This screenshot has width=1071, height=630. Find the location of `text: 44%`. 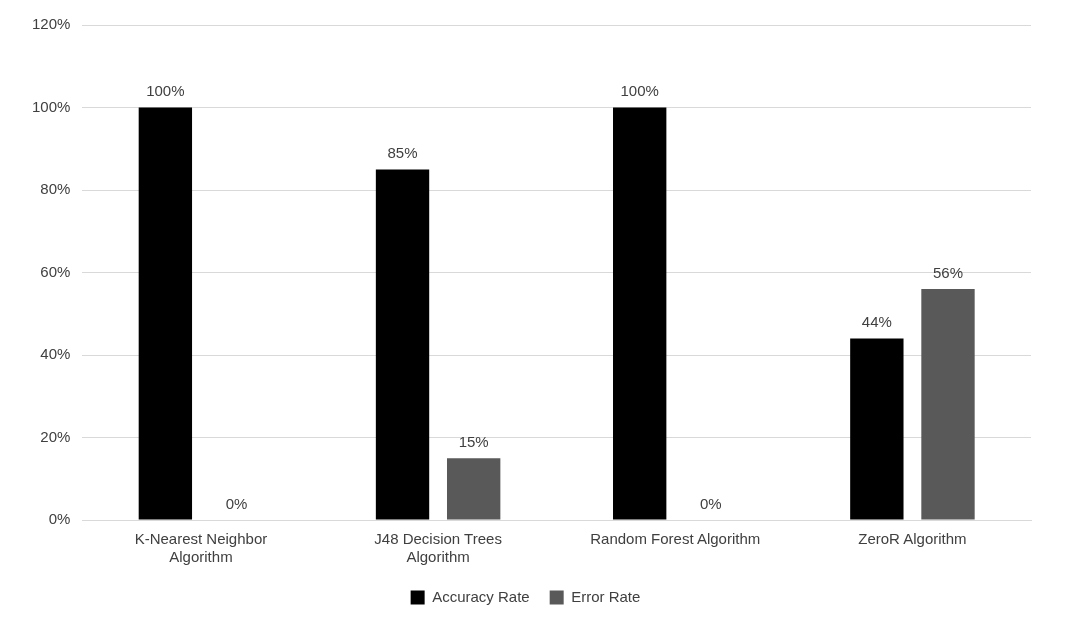

text: 44% is located at coordinates (876, 322).